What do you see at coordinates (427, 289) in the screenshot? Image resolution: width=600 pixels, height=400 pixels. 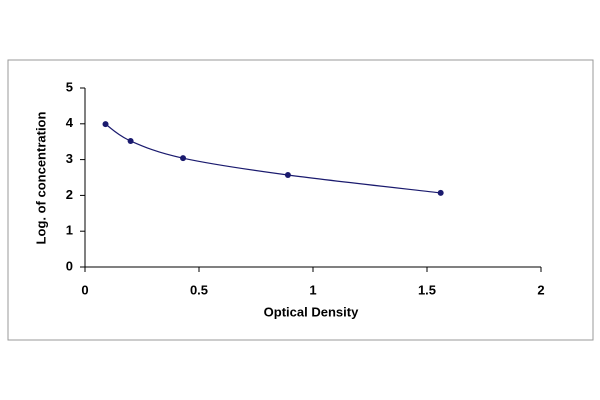 I see `x-tick-label: 1.5` at bounding box center [427, 289].